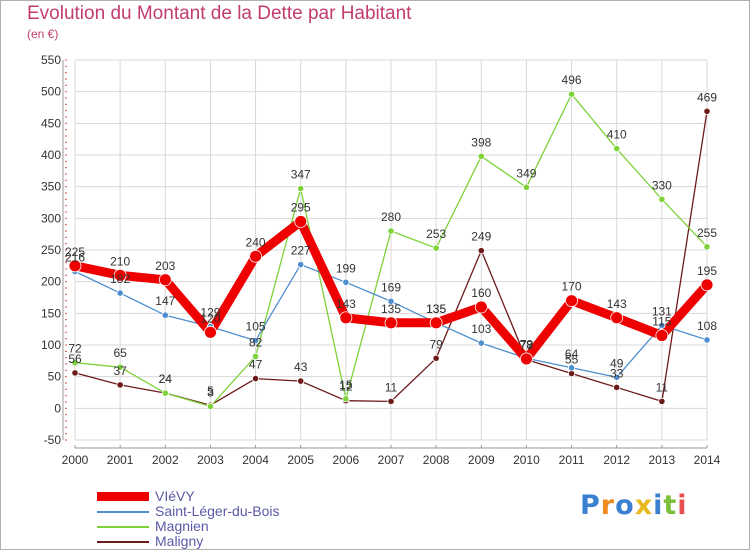 The width and height of the screenshot is (750, 551). I want to click on data-label: 105, so click(256, 327).